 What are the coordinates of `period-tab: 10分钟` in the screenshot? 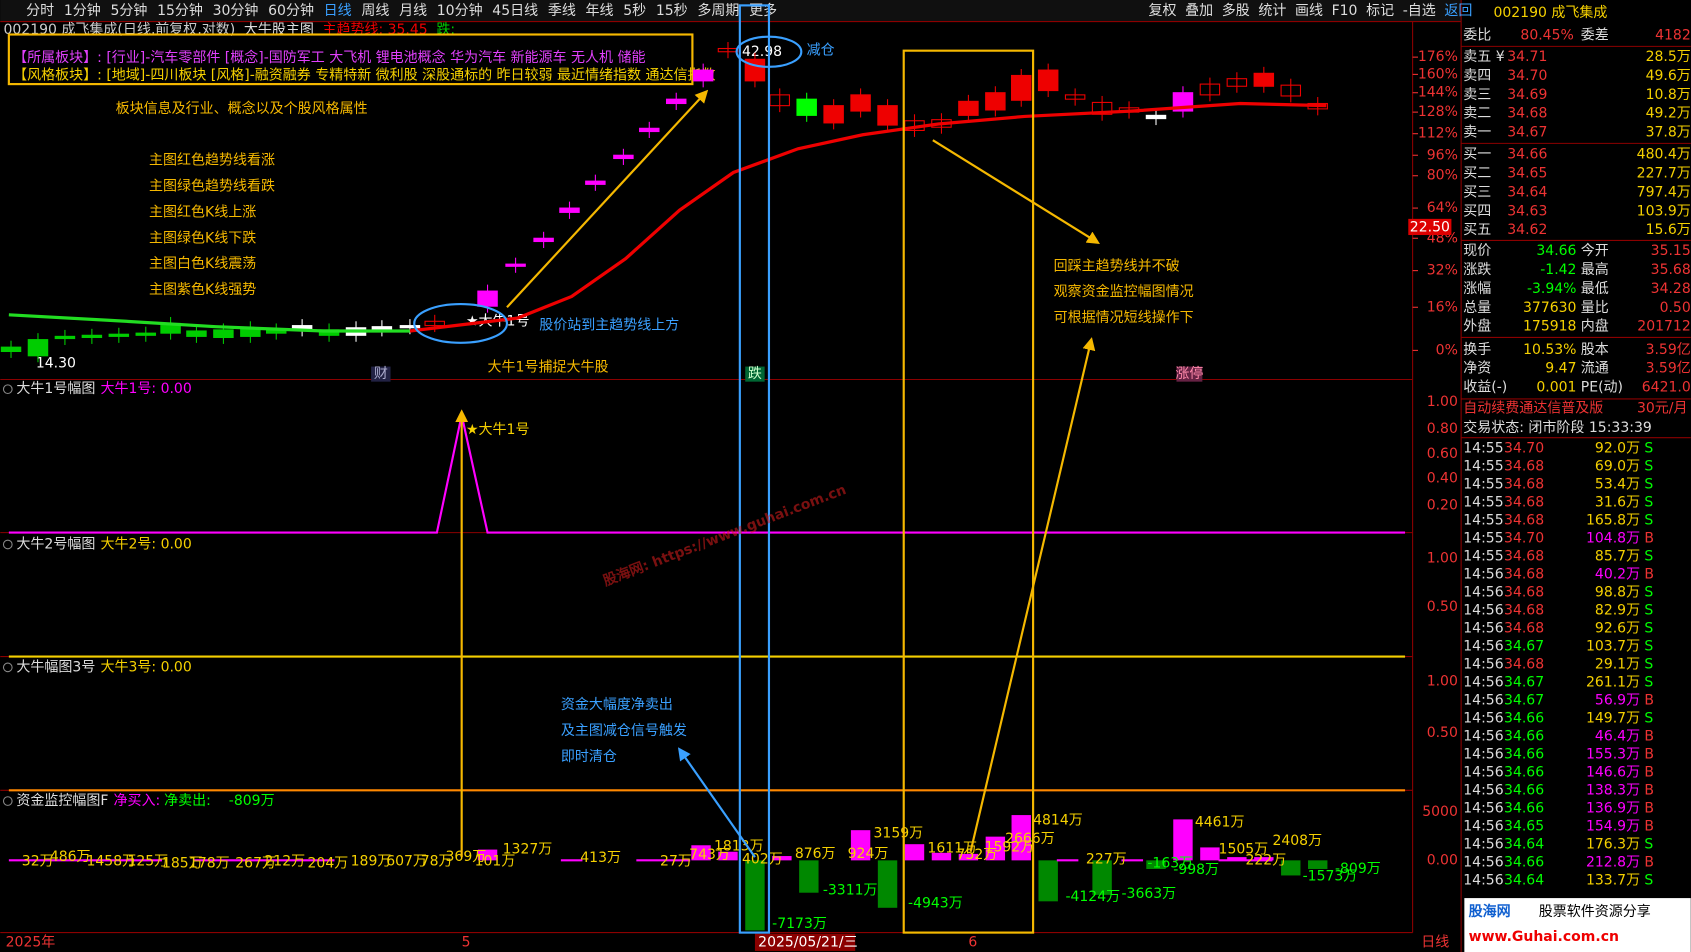 It's located at (460, 10).